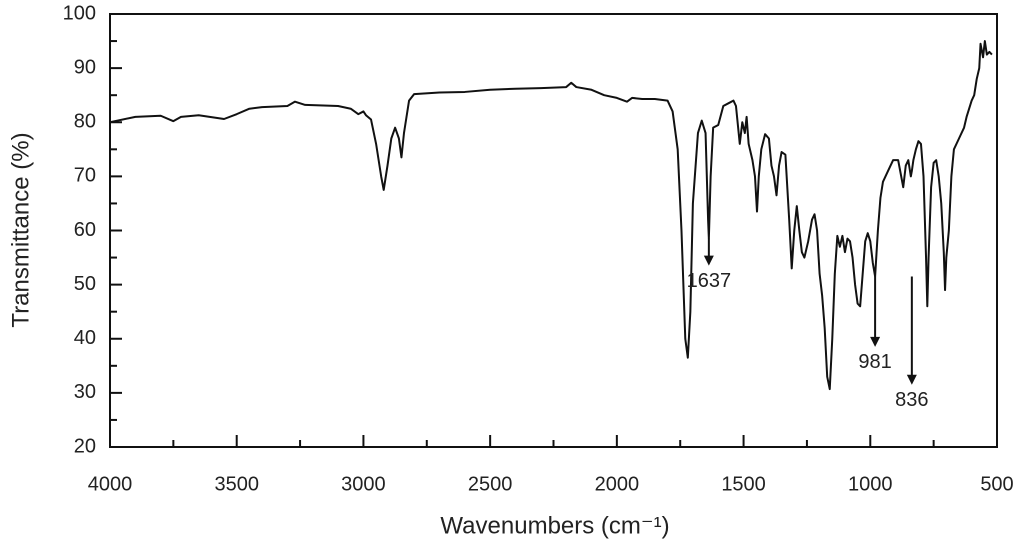 Image resolution: width=1024 pixels, height=549 pixels. Describe the element at coordinates (743, 484) in the screenshot. I see `x-tick-label: 1500` at that location.